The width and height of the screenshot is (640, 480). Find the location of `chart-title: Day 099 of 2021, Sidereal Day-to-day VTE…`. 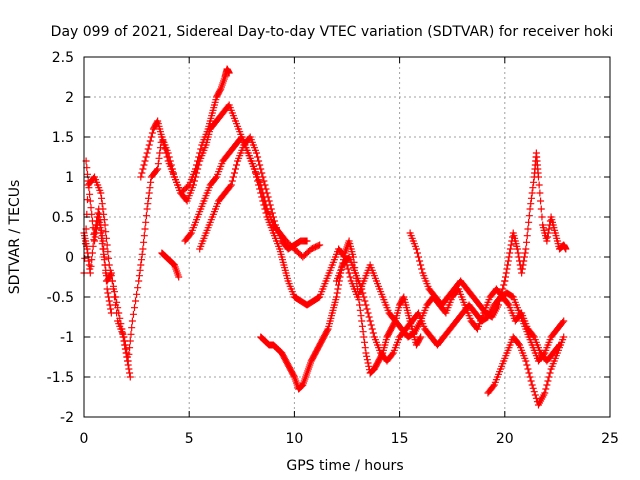

chart-title: Day 099 of 2021, Sidereal Day-to-day VTE… is located at coordinates (332, 32).